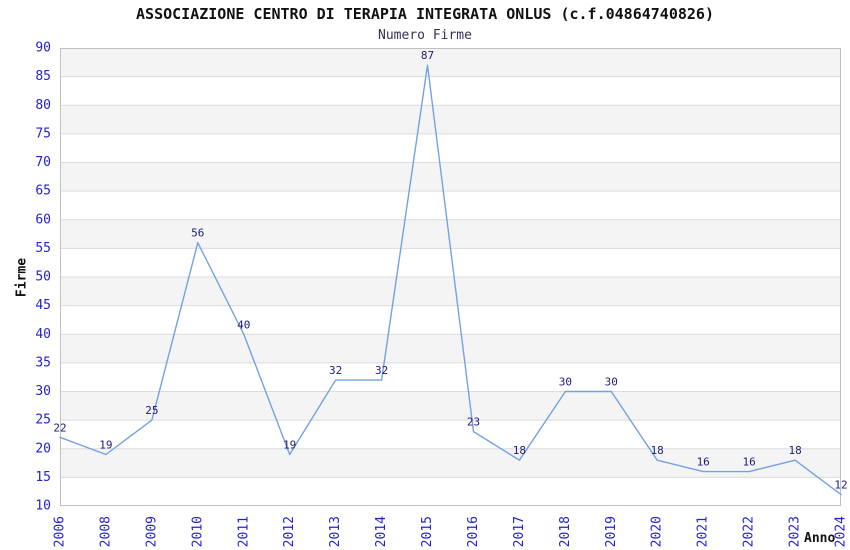  What do you see at coordinates (43, 105) in the screenshot?
I see `y-tick-label: 80` at bounding box center [43, 105].